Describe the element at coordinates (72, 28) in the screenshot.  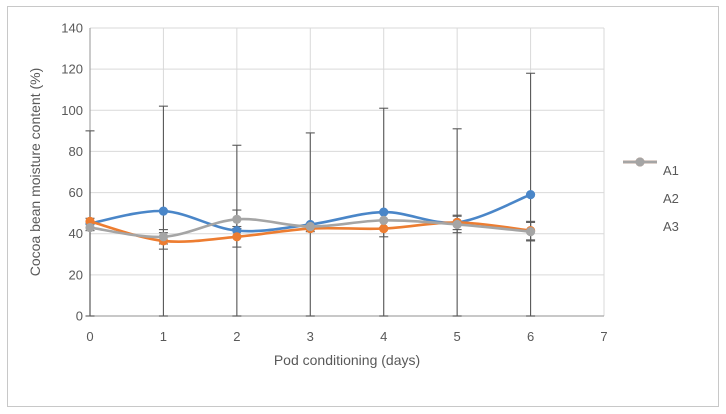
I see `y-tick-label: 140` at that location.